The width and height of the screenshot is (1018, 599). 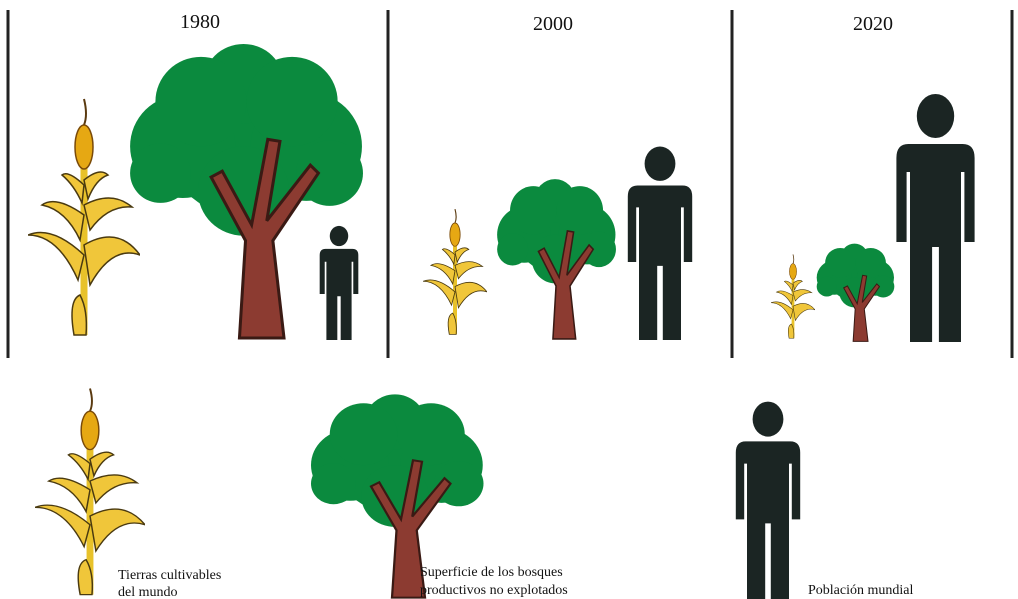 What do you see at coordinates (768, 500) in the screenshot?
I see `person-legend-icon` at bounding box center [768, 500].